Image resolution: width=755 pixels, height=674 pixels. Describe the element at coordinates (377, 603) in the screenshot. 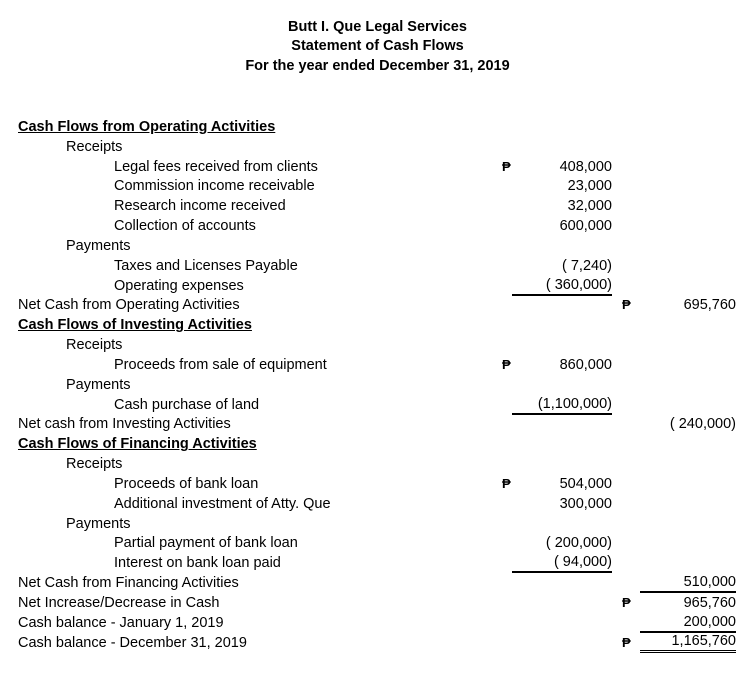

I see `statement-row: Net Increase/Decrease in Cash ₱ 965,760` at that location.